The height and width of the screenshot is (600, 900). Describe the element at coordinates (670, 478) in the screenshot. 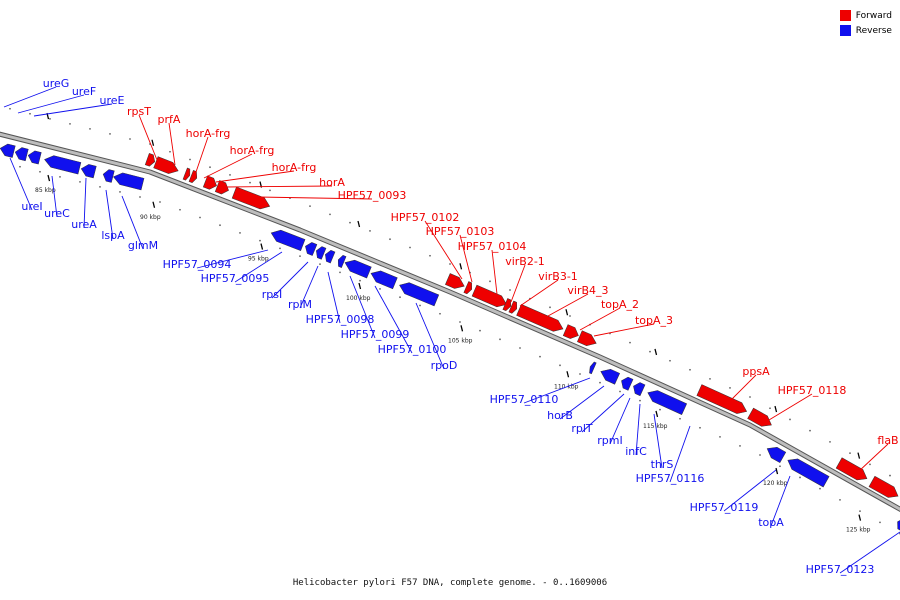

I see `label-hpf57-0116-23: HPF57_0116` at that location.